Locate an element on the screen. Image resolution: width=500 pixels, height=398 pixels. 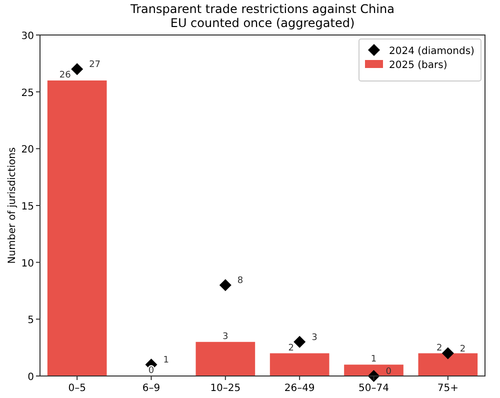
data-label: 8 is located at coordinates (240, 281).